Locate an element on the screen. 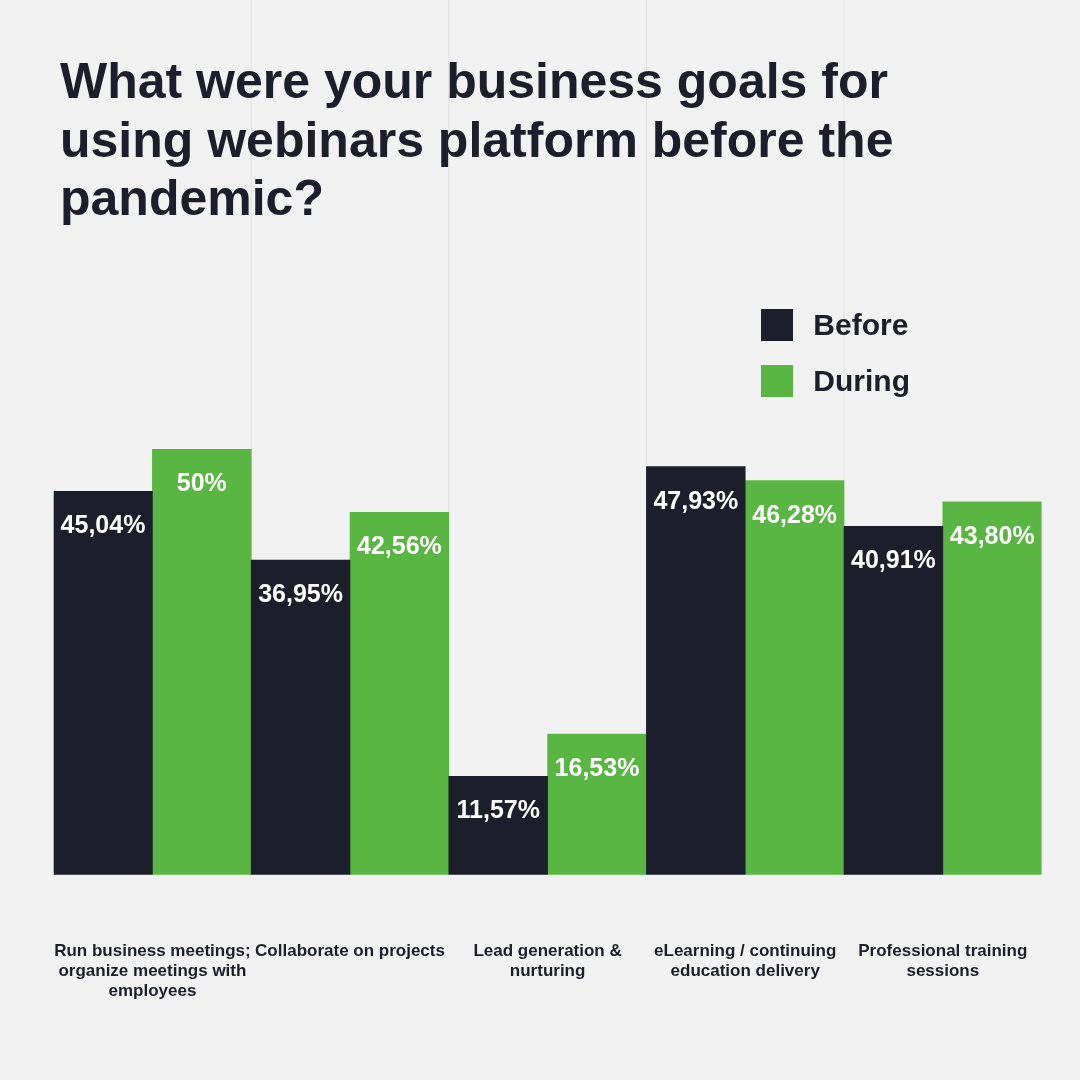 This screenshot has width=1080, height=1080. data-label: 45,04% is located at coordinates (103, 524).